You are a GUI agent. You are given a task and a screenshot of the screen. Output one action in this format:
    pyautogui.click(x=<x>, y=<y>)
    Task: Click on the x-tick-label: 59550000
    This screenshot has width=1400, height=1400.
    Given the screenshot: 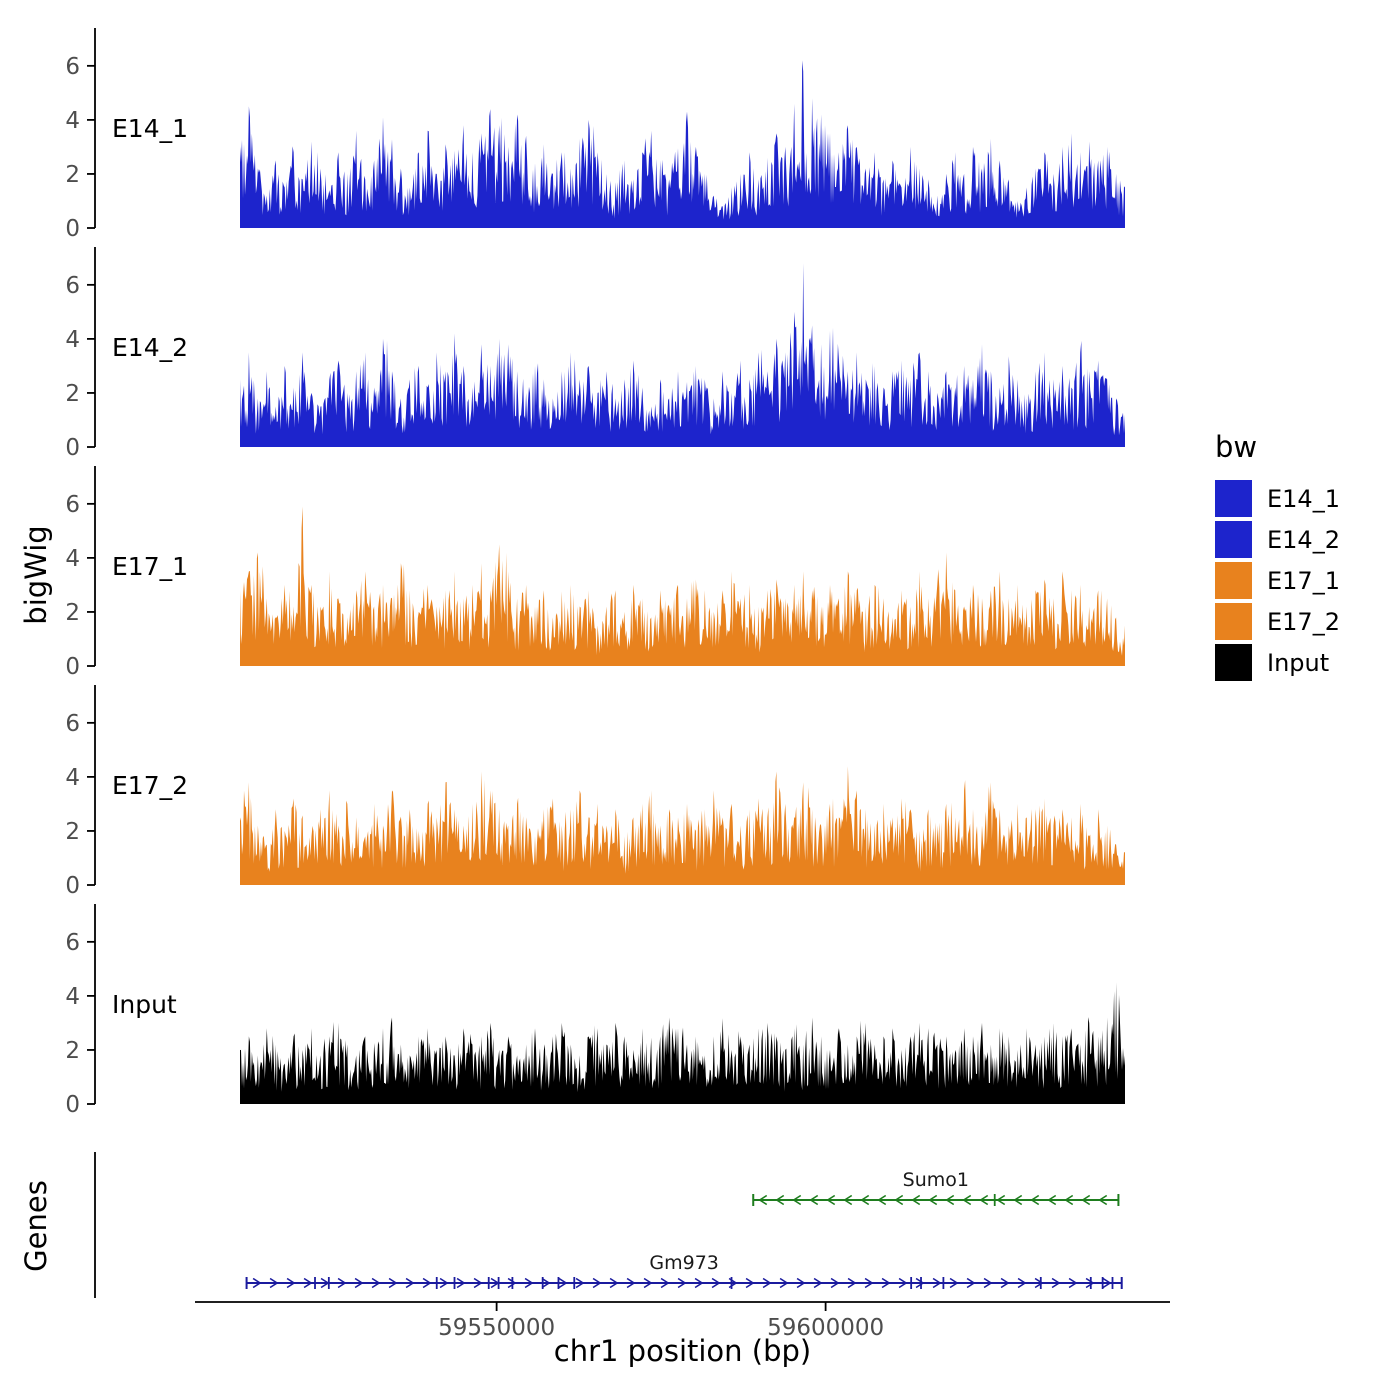 What is the action you would take?
    pyautogui.click(x=496, y=1328)
    